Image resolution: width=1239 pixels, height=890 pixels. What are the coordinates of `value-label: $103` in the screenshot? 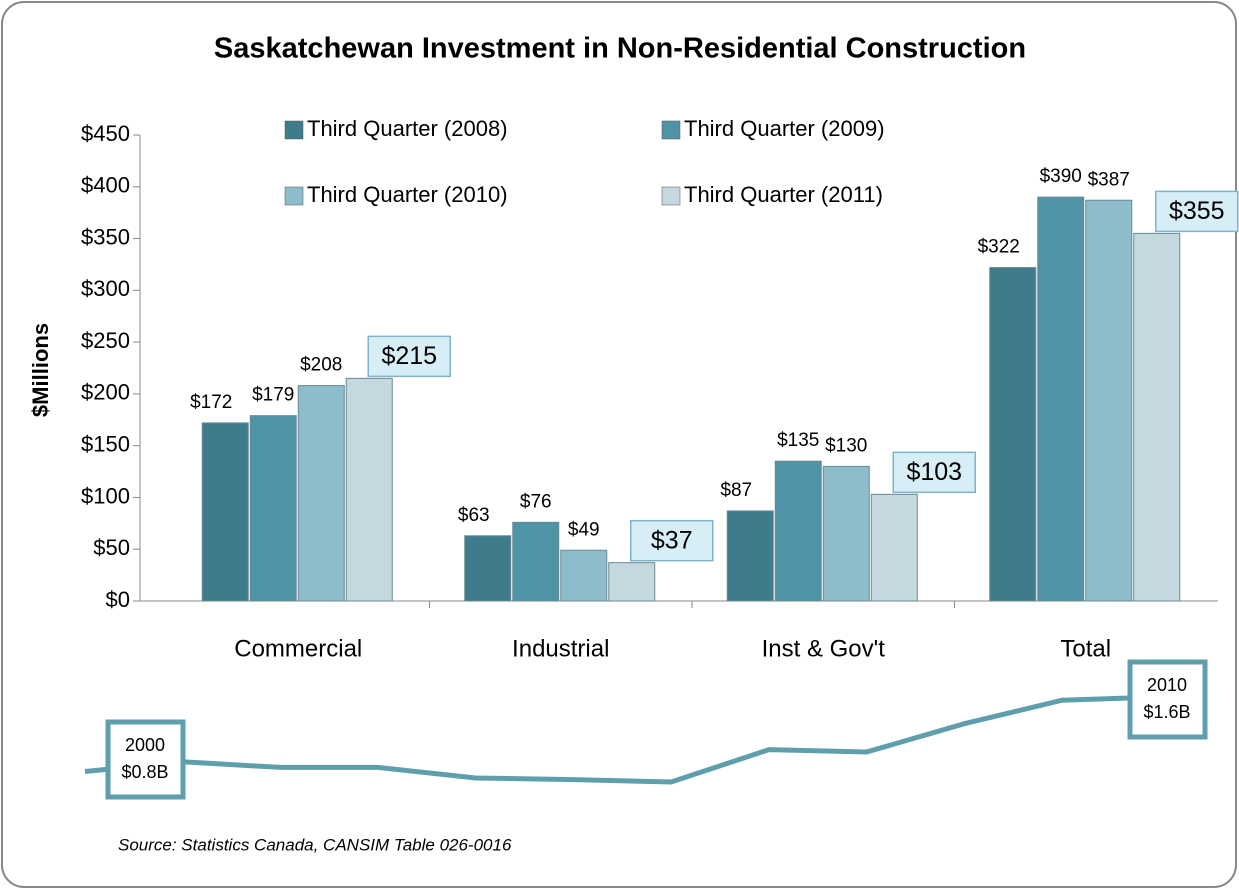 It's located at (934, 472).